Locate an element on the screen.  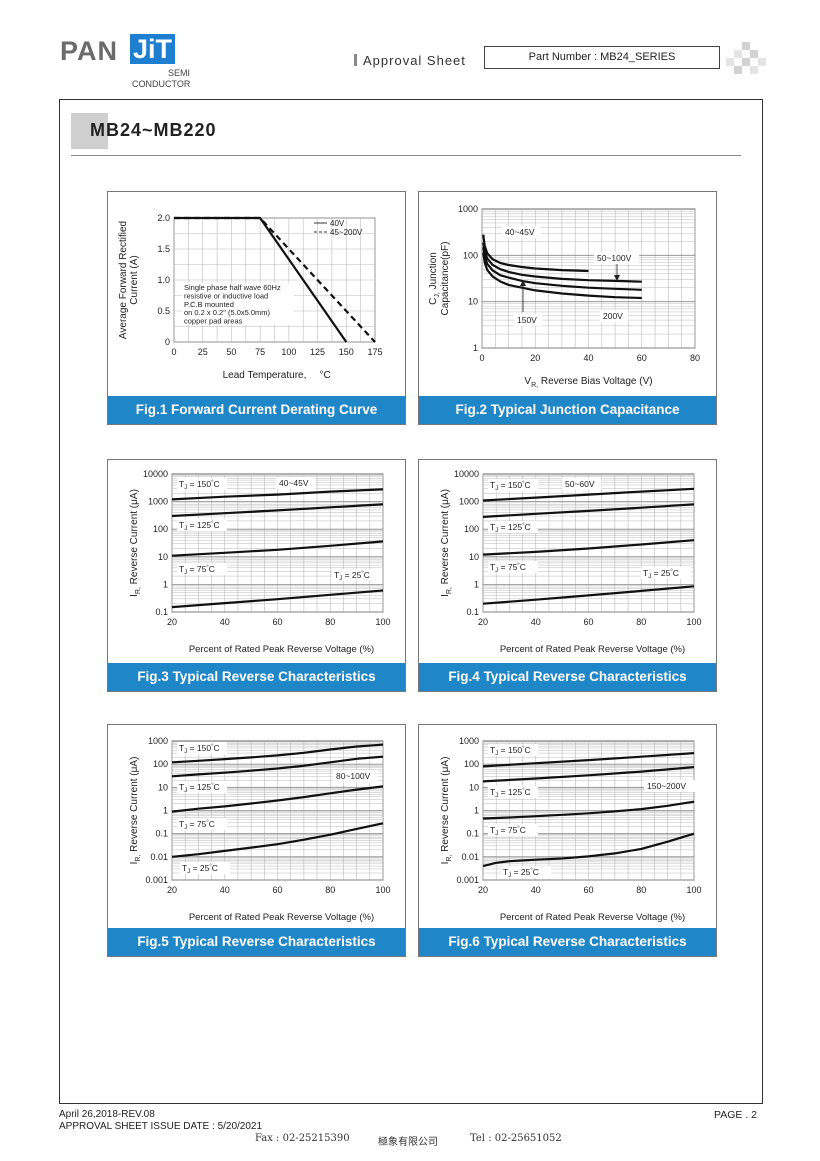
x-tick-label: 25 is located at coordinates (203, 352).